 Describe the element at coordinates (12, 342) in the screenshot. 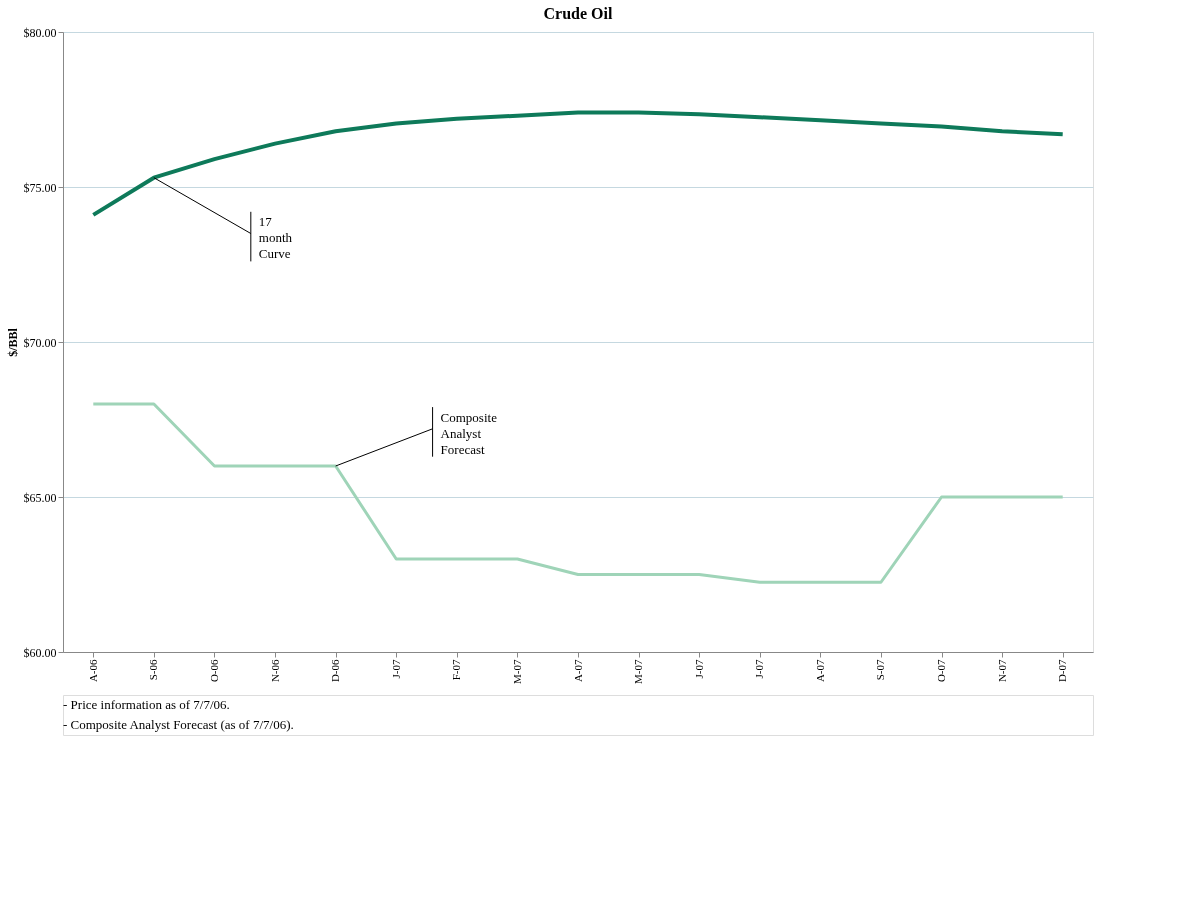

I see `y-axis-title: $/BBl` at that location.